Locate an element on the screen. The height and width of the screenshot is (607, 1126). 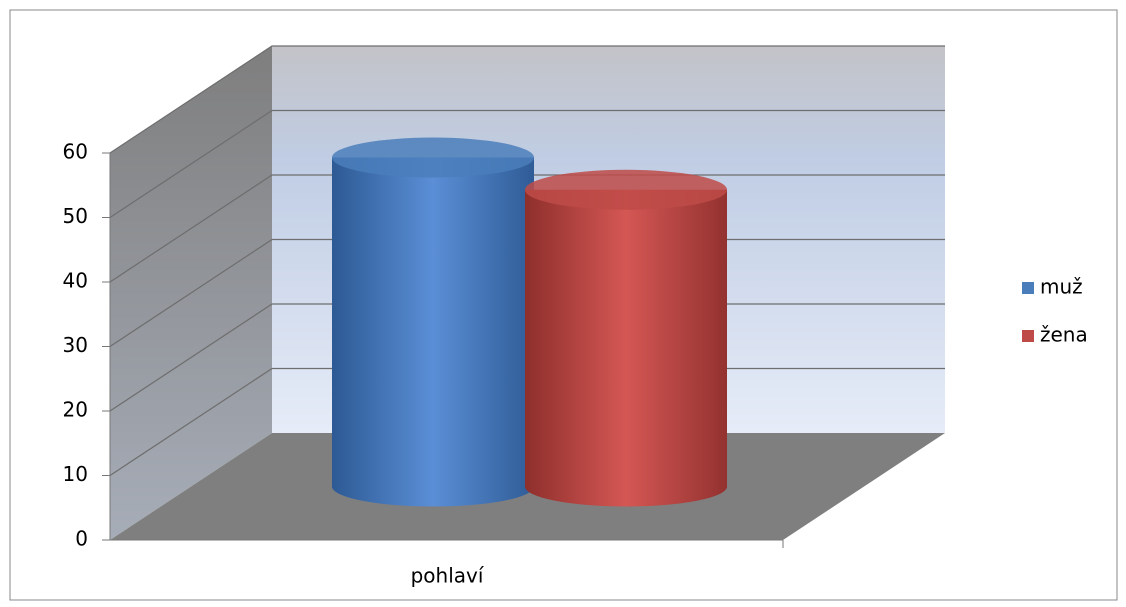
y-tick-label: 10 is located at coordinates (75, 474).